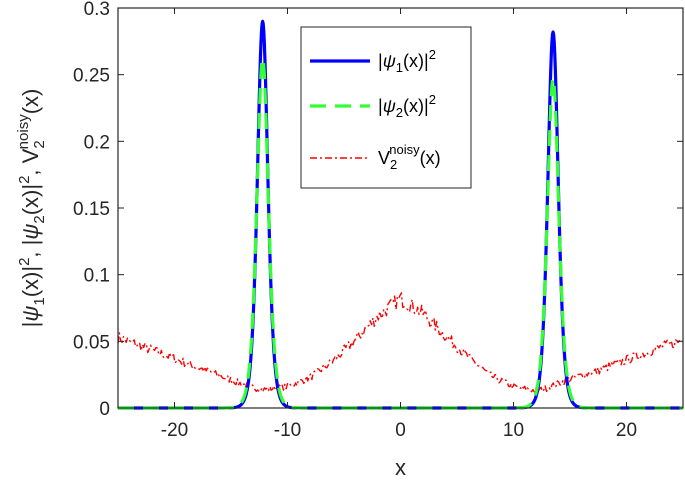 The height and width of the screenshot is (483, 685). What do you see at coordinates (30, 161) in the screenshot?
I see `ylab-part: , V` at bounding box center [30, 161].